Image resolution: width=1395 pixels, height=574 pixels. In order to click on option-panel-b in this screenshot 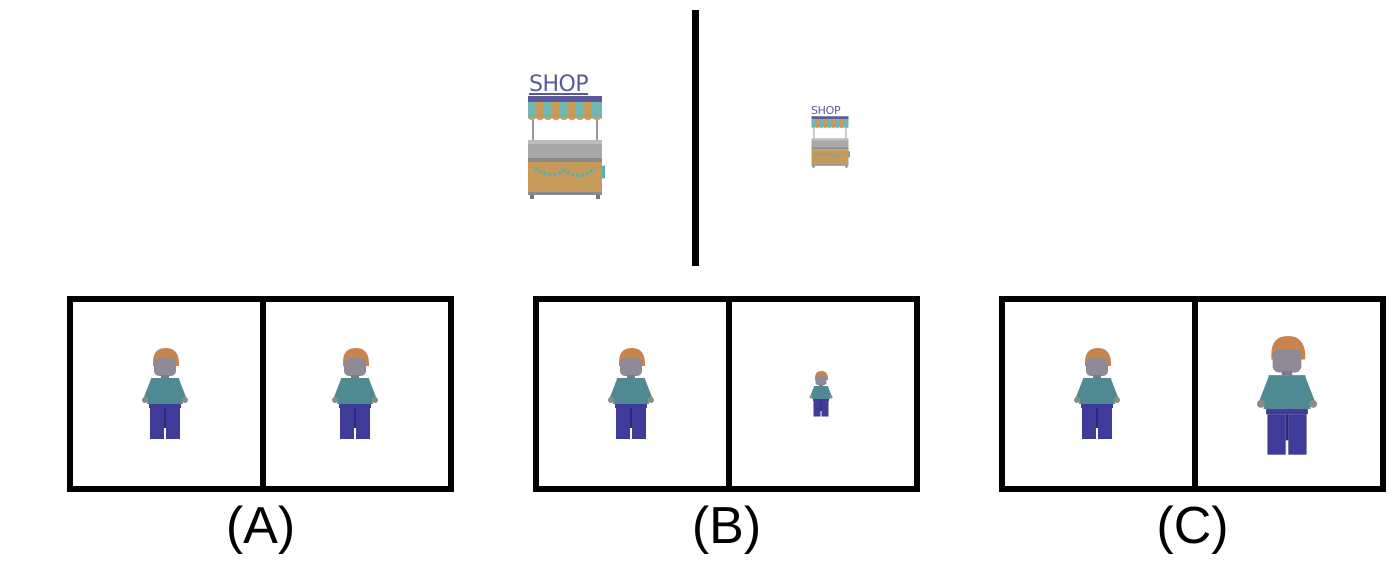, I will do `click(726, 394)`.